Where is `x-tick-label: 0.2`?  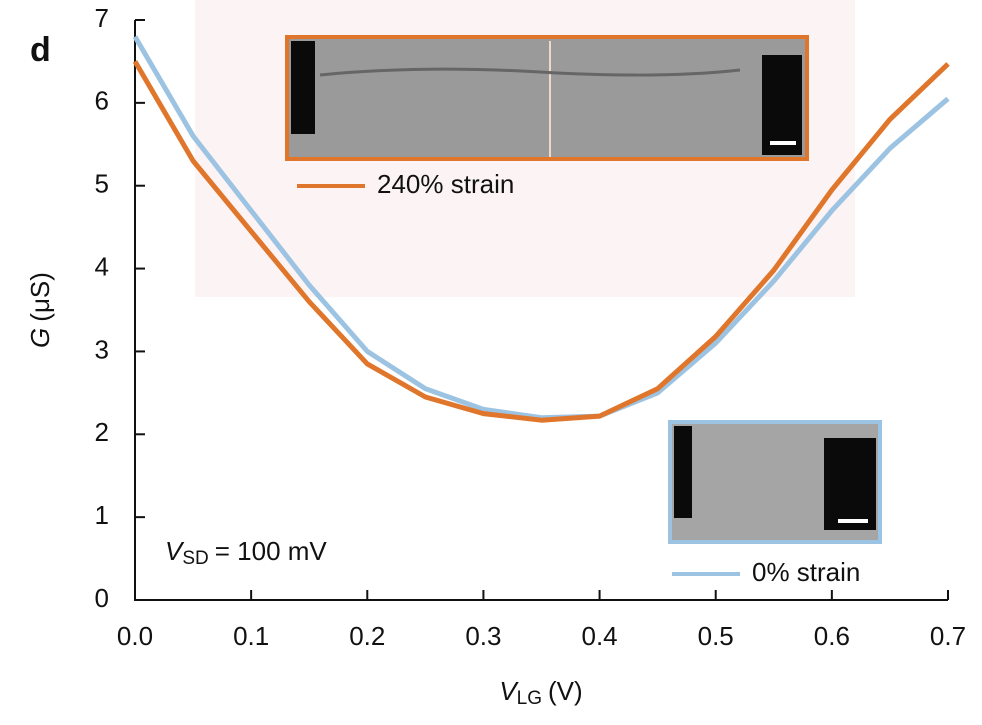 x-tick-label: 0.2 is located at coordinates (367, 636).